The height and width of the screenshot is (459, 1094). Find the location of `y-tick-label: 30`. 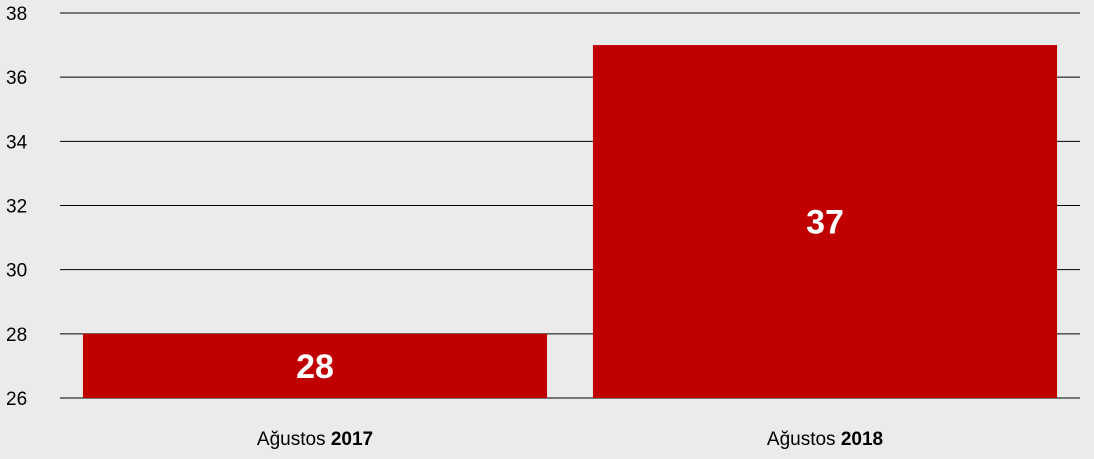

y-tick-label: 30 is located at coordinates (16, 271).